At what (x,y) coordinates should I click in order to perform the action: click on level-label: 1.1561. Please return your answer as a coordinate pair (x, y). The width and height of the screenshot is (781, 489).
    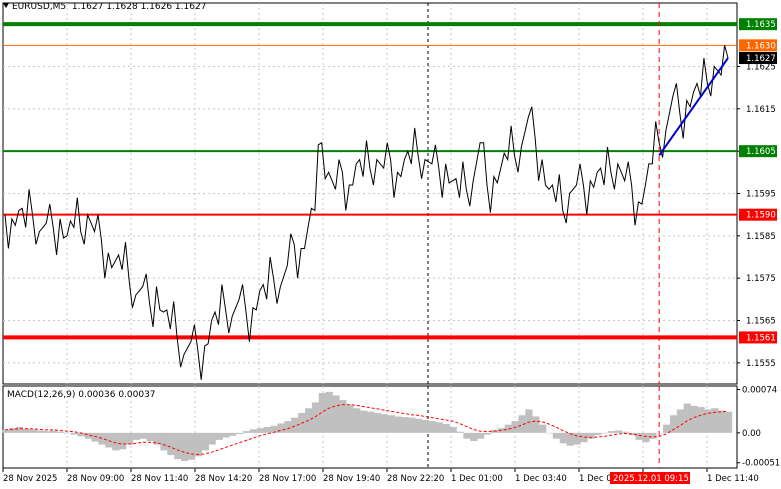
    Looking at the image, I should click on (761, 338).